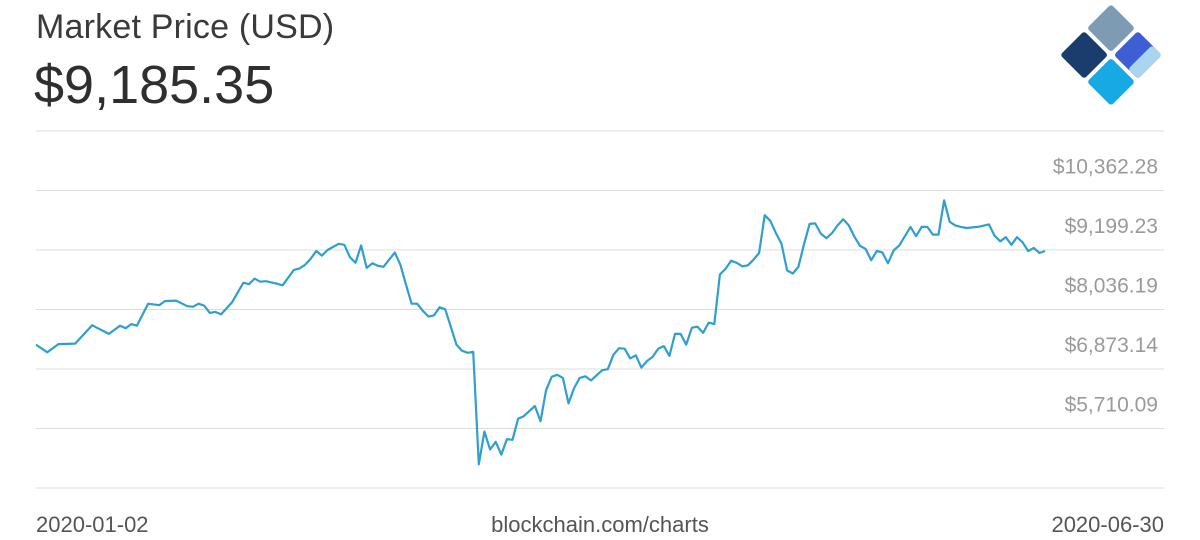 This screenshot has height=540, width=1200. Describe the element at coordinates (600, 524) in the screenshot. I see `source-link: blockchain.com/charts` at that location.